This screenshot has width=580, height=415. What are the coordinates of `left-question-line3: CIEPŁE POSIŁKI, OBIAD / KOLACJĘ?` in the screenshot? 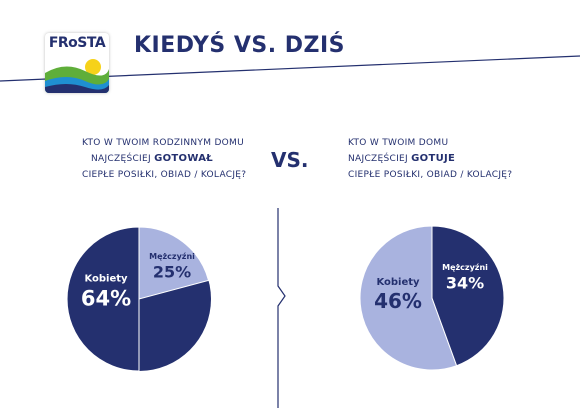 It's located at (164, 175).